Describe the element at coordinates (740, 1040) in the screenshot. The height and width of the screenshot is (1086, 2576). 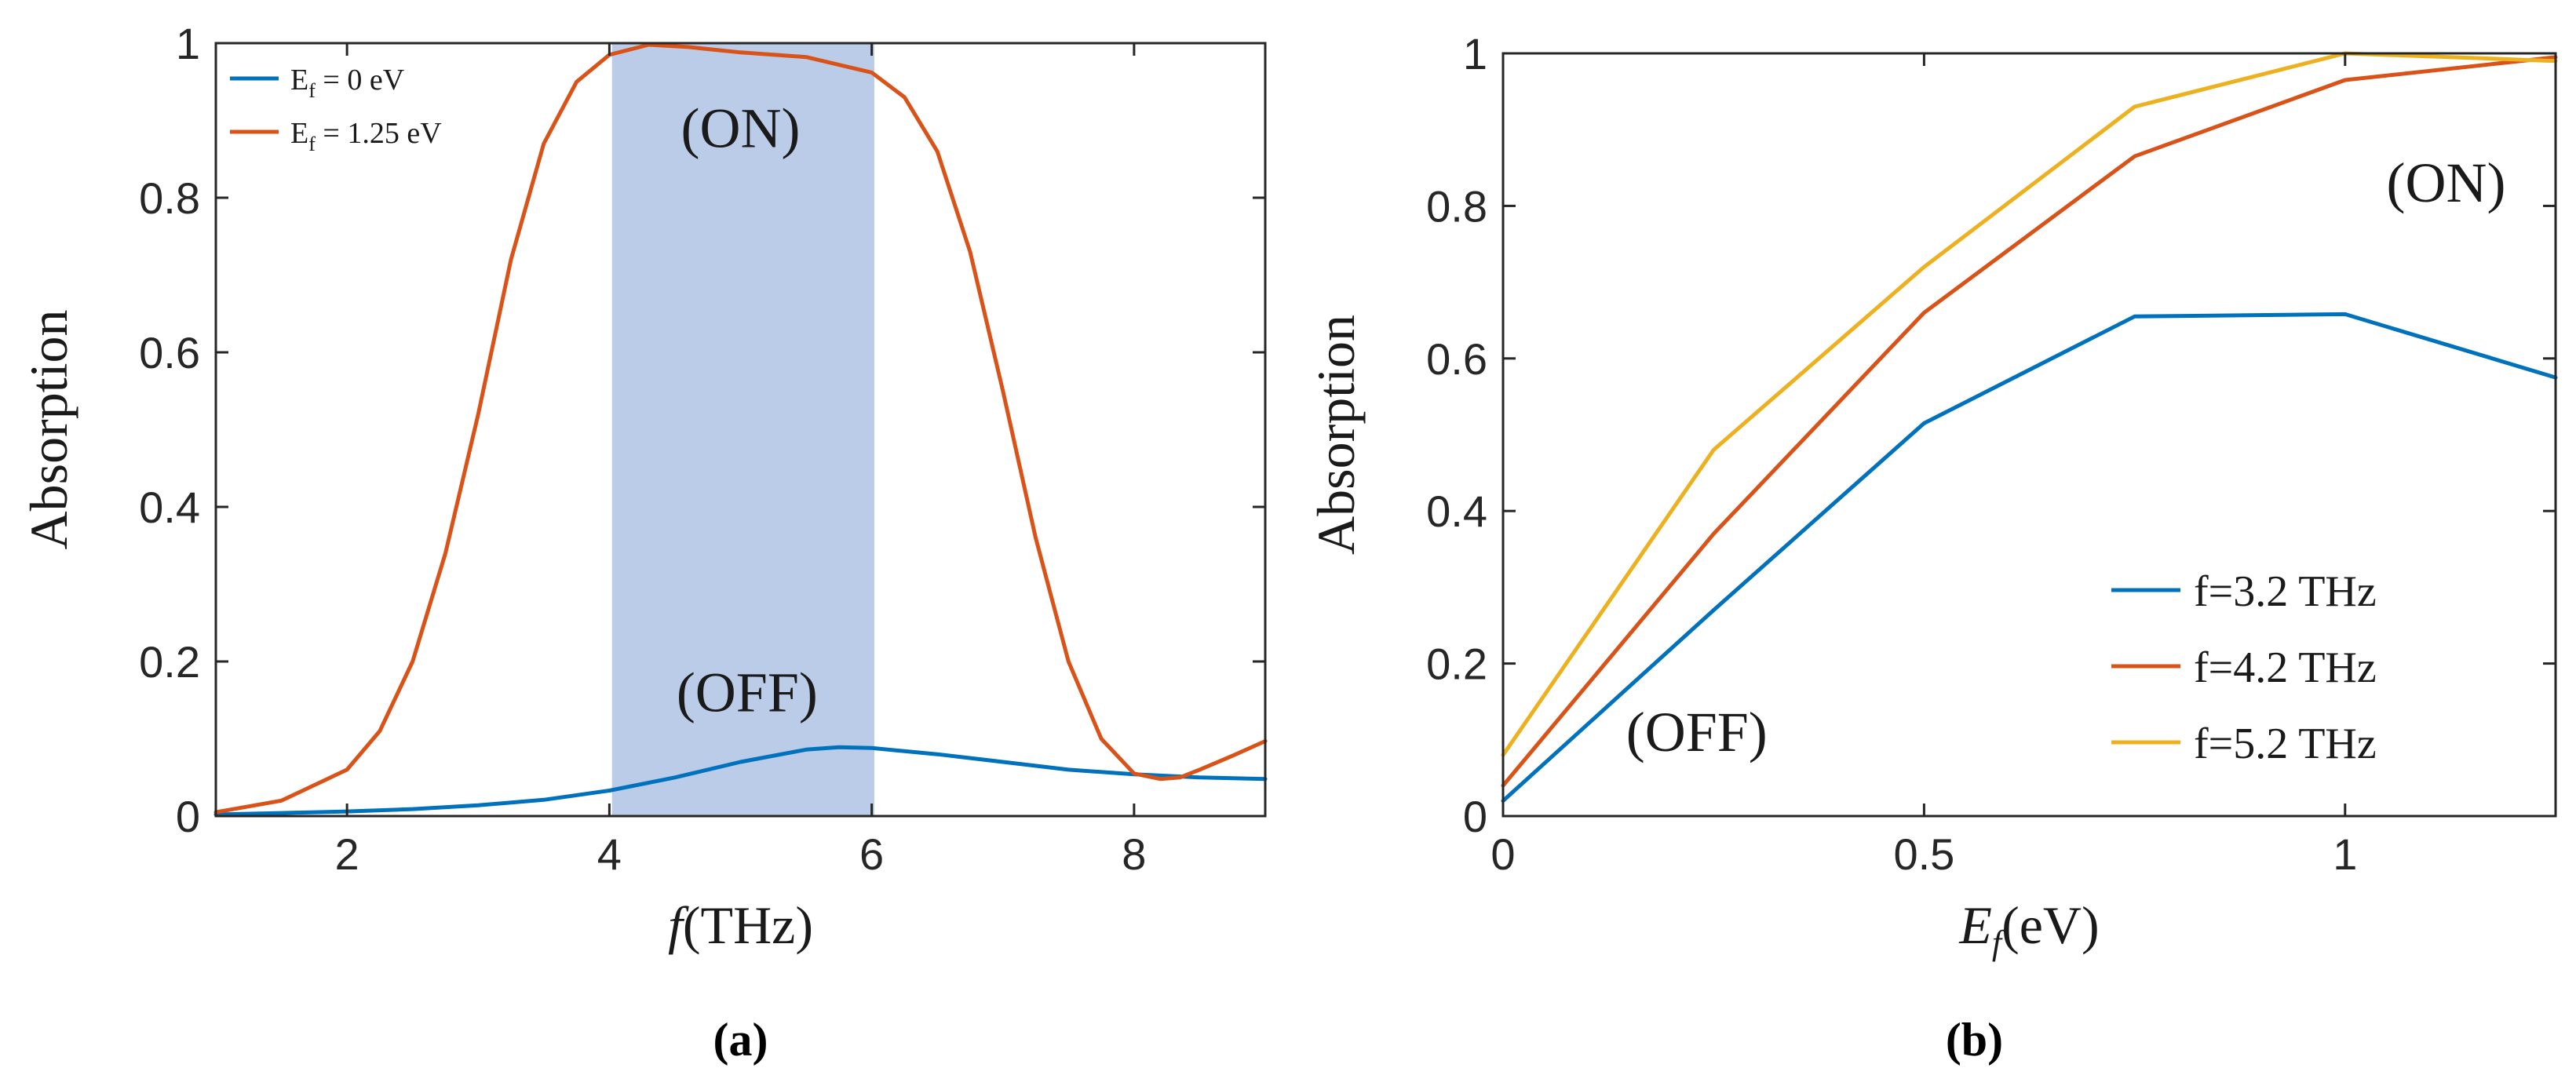
I see `panel-caption: (a)` at that location.